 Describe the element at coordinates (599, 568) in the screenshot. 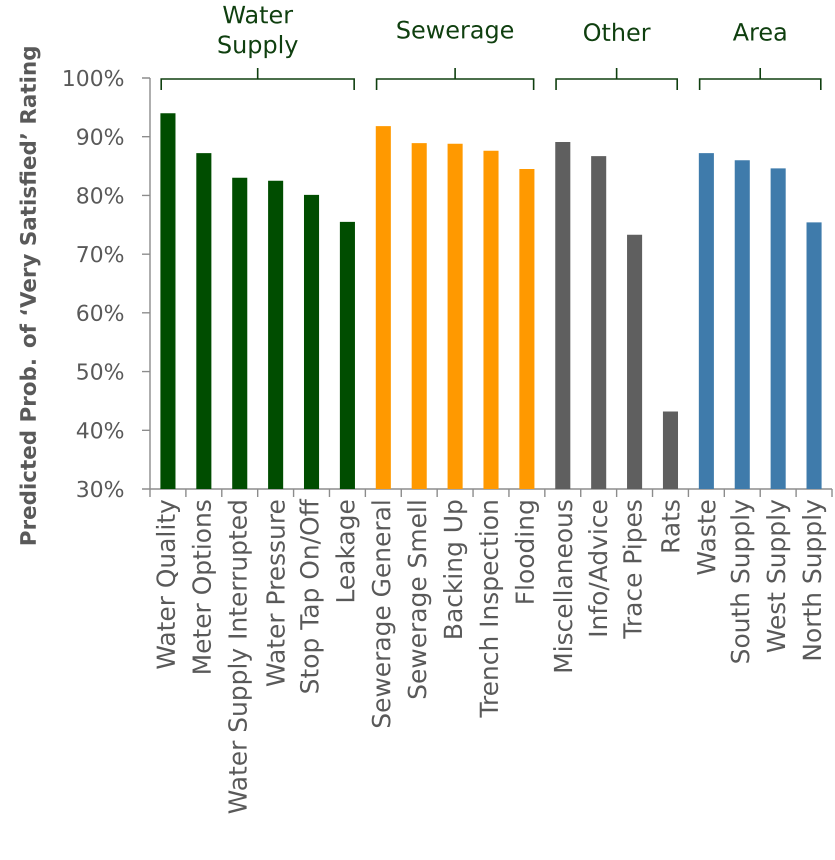

I see `x-tick-label: Info/Advice` at that location.